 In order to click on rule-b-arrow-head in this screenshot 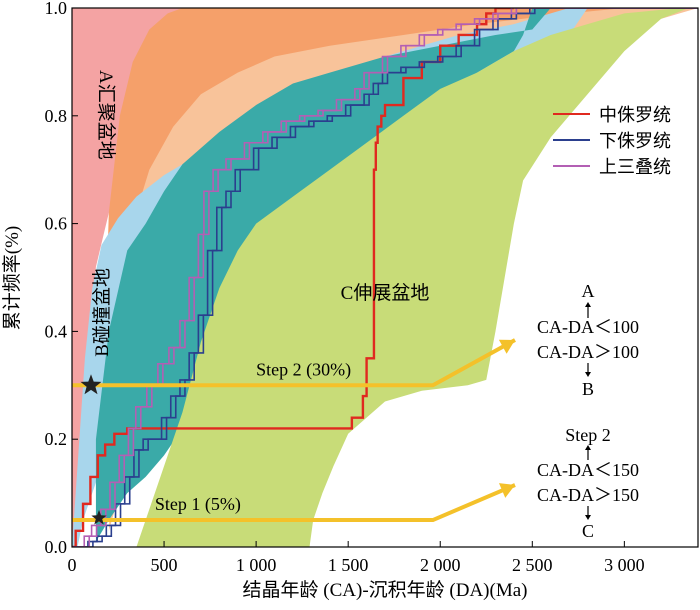, I will do `click(588, 374)`.